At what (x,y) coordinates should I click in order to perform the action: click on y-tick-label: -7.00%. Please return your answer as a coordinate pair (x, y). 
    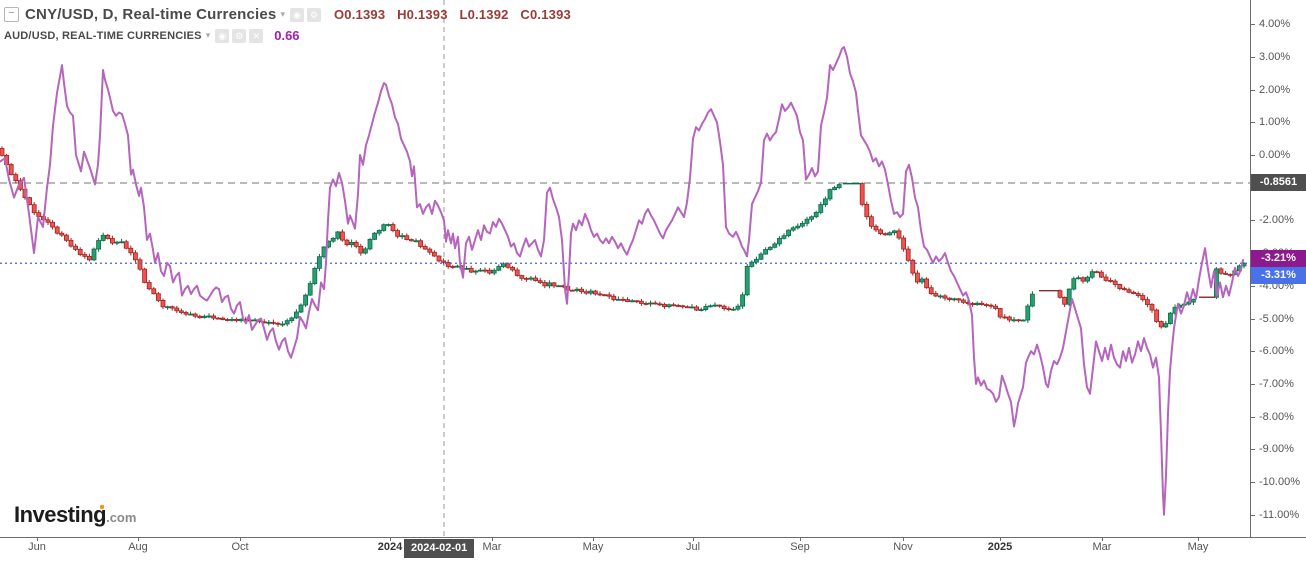
    Looking at the image, I should click on (1276, 383).